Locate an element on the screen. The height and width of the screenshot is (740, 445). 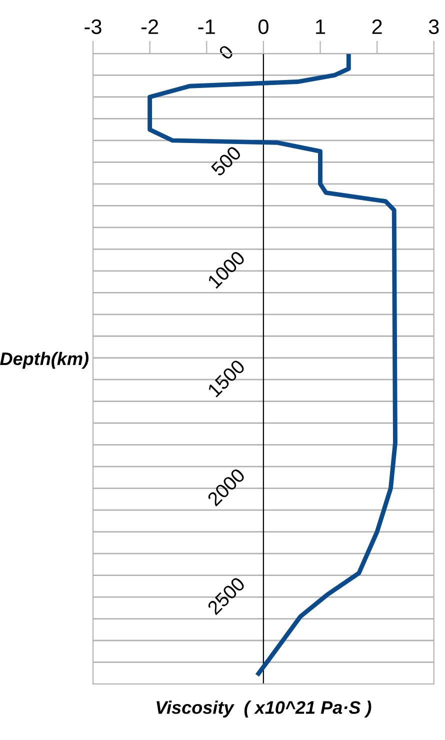
x-tick-label: -1 is located at coordinates (206, 27).